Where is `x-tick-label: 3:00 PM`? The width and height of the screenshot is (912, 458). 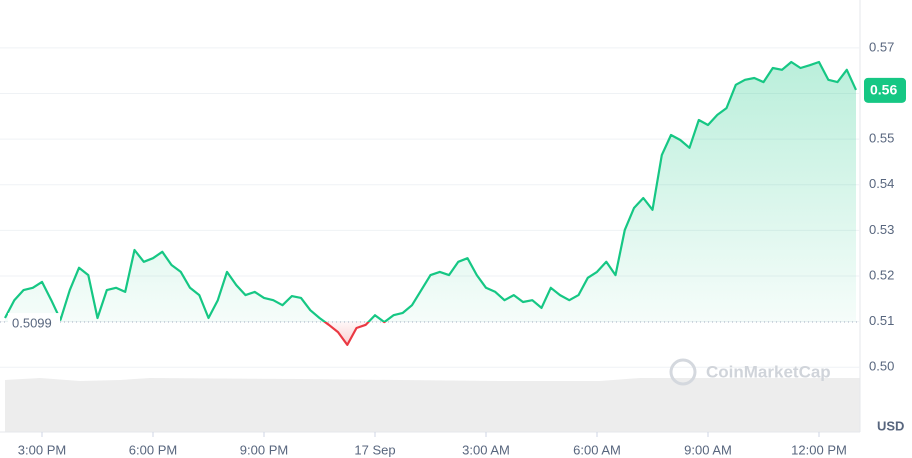 x-tick-label: 3:00 PM is located at coordinates (42, 449).